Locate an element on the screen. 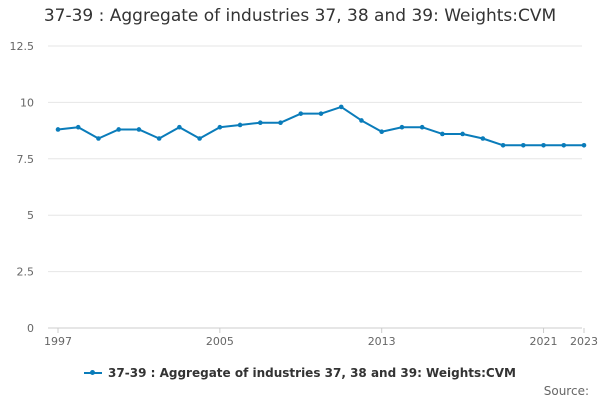  y-tick-label: 0 is located at coordinates (30, 328).